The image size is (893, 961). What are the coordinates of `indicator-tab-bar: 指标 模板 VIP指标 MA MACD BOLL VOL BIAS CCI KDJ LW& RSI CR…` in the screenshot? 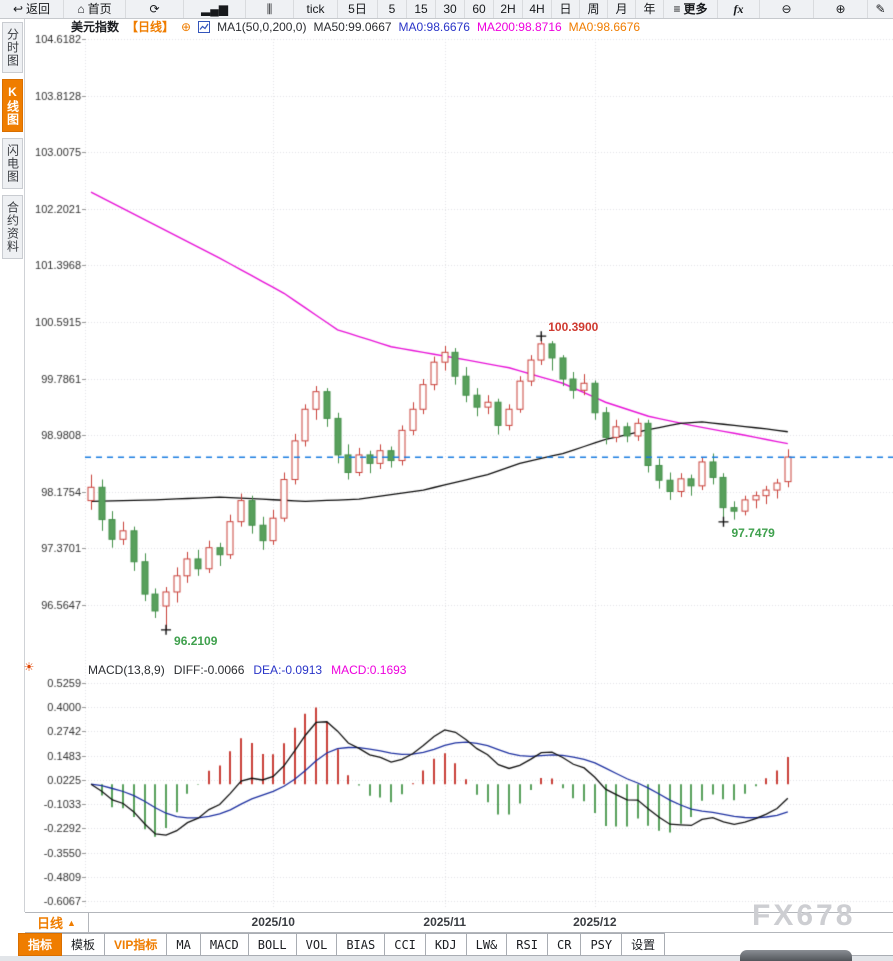 It's located at (455, 944).